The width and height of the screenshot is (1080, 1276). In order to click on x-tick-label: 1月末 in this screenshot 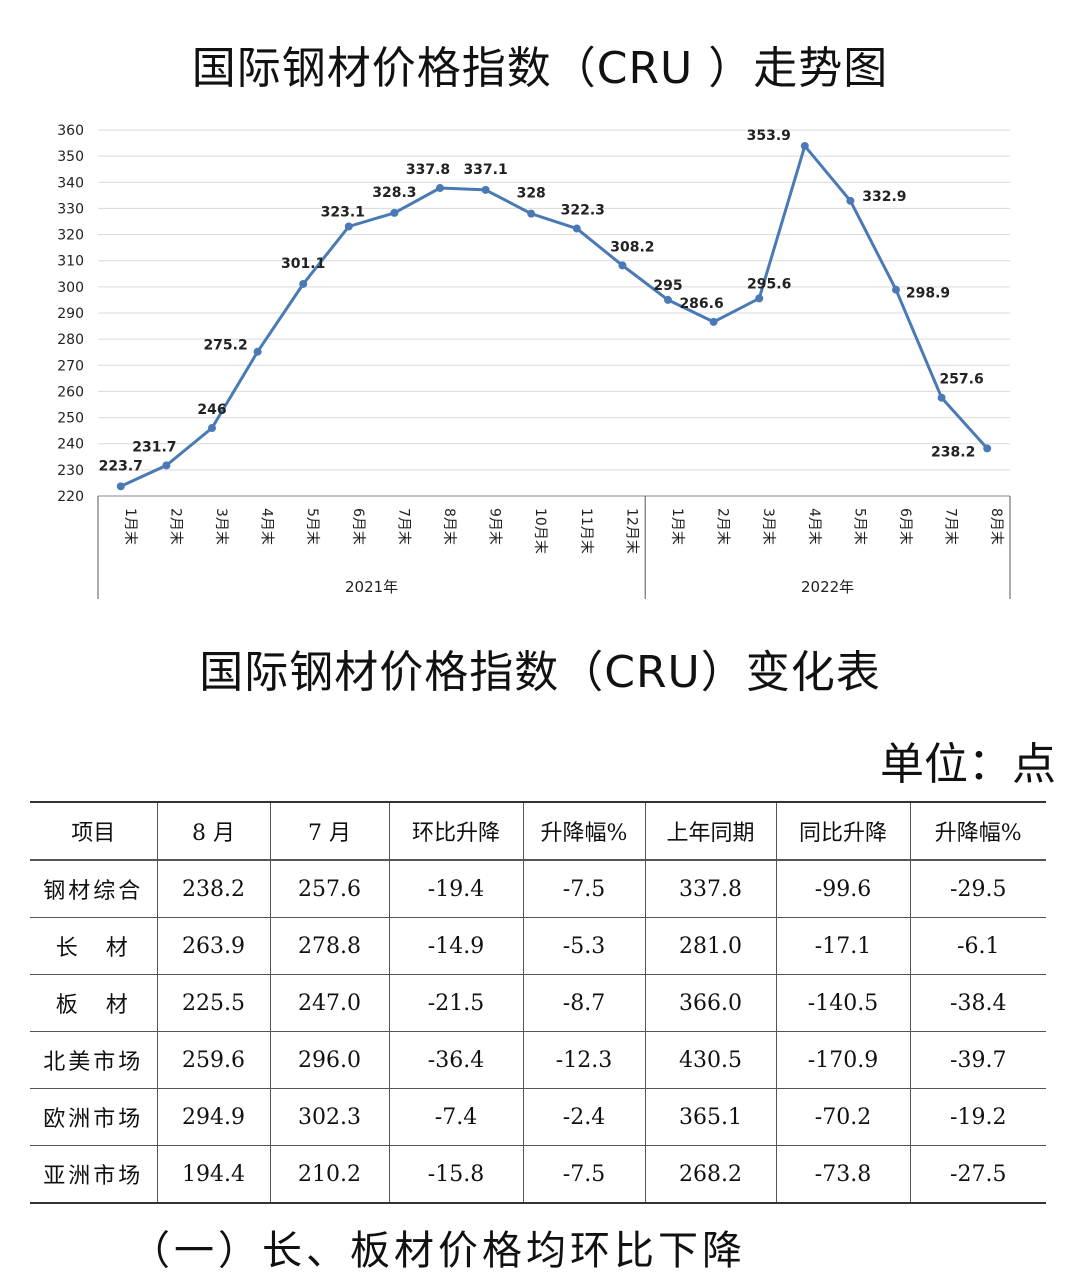, I will do `click(130, 526)`.